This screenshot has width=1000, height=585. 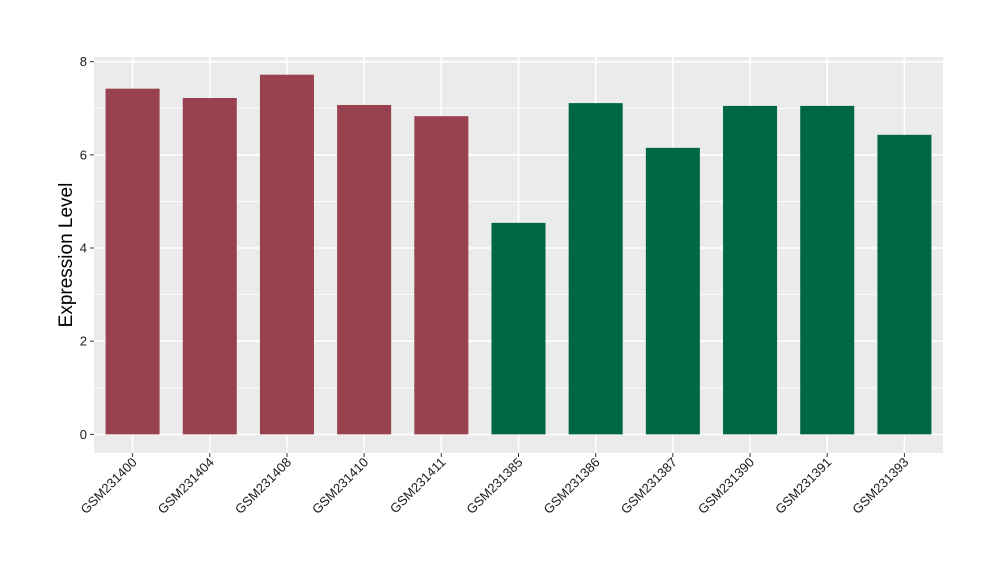 What do you see at coordinates (572, 486) in the screenshot?
I see `x-tick-label: GSM231386` at bounding box center [572, 486].